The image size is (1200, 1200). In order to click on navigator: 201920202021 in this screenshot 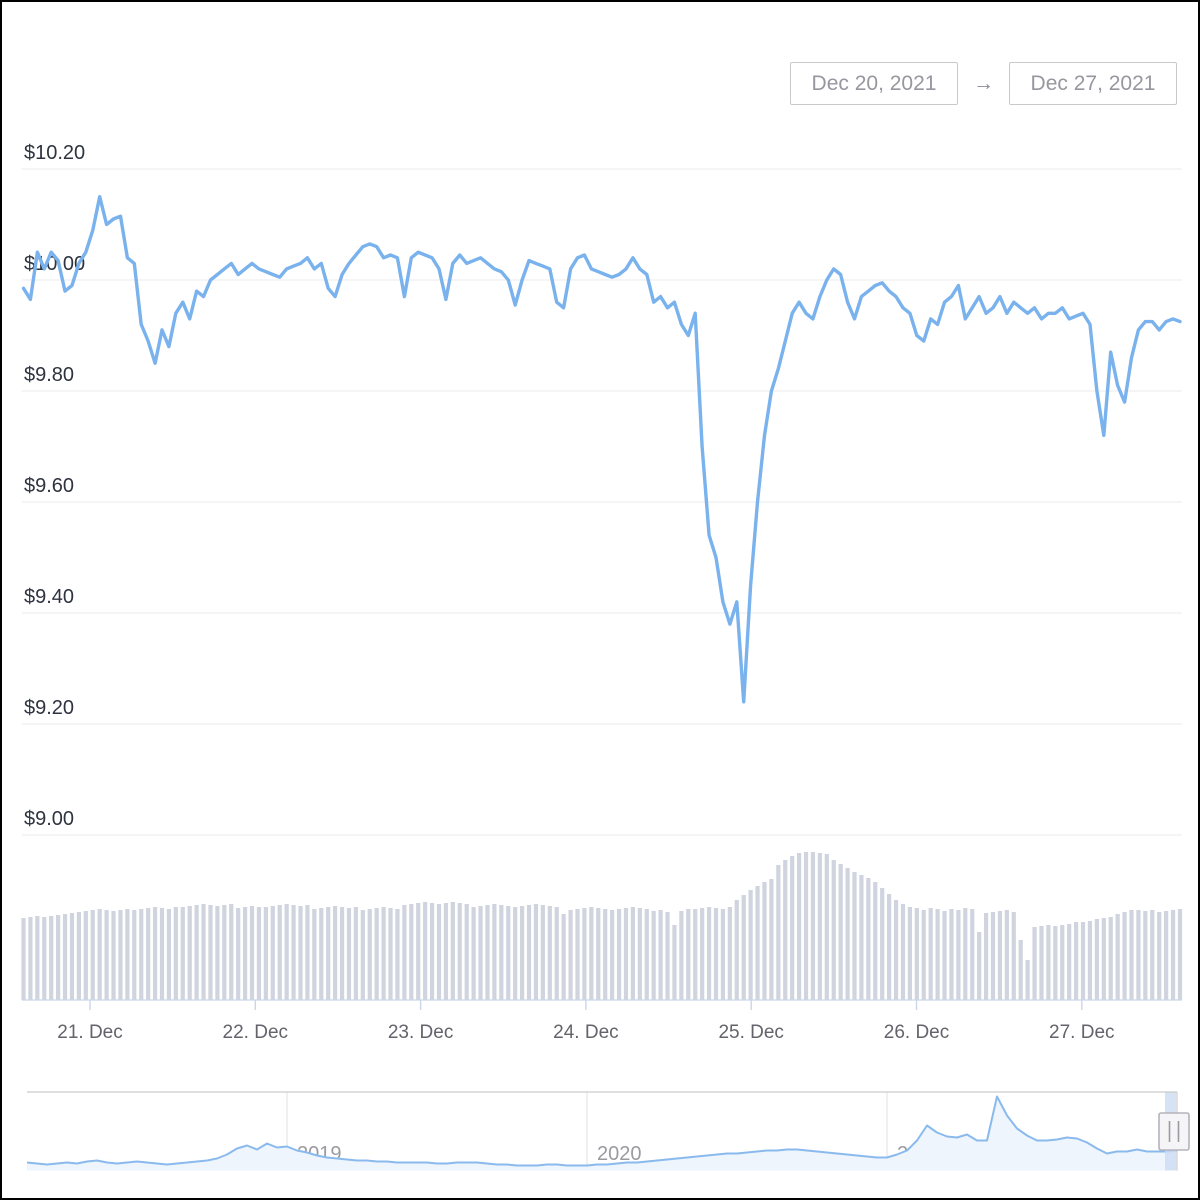, I will do `click(608, 1131)`.